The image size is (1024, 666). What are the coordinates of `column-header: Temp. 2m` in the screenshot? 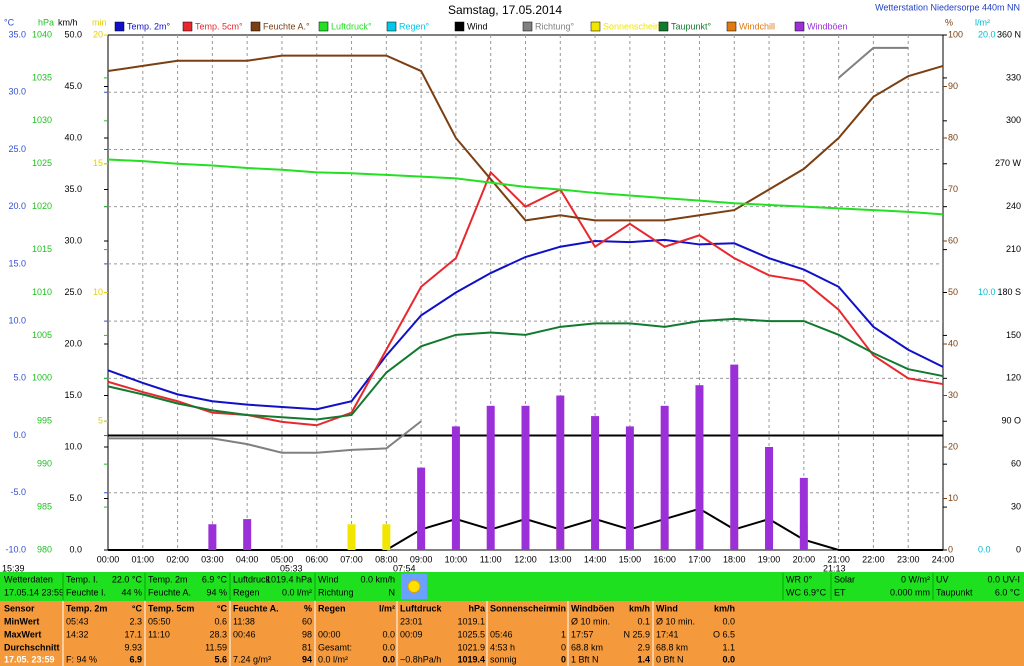 It's located at (86, 608).